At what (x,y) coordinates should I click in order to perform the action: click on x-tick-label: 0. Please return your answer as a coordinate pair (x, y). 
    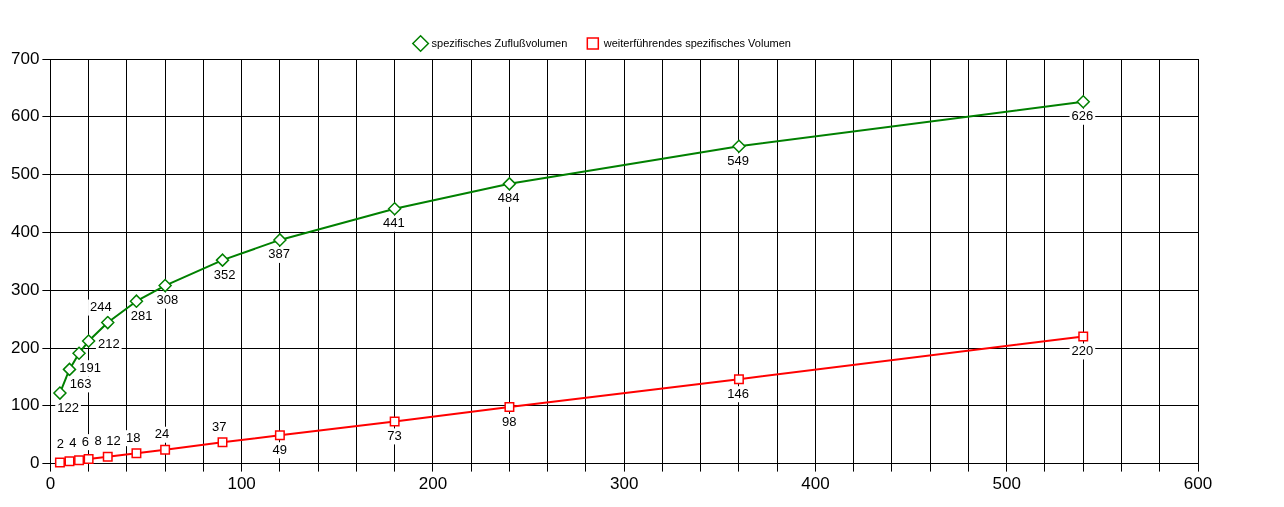
    Looking at the image, I should click on (50, 484).